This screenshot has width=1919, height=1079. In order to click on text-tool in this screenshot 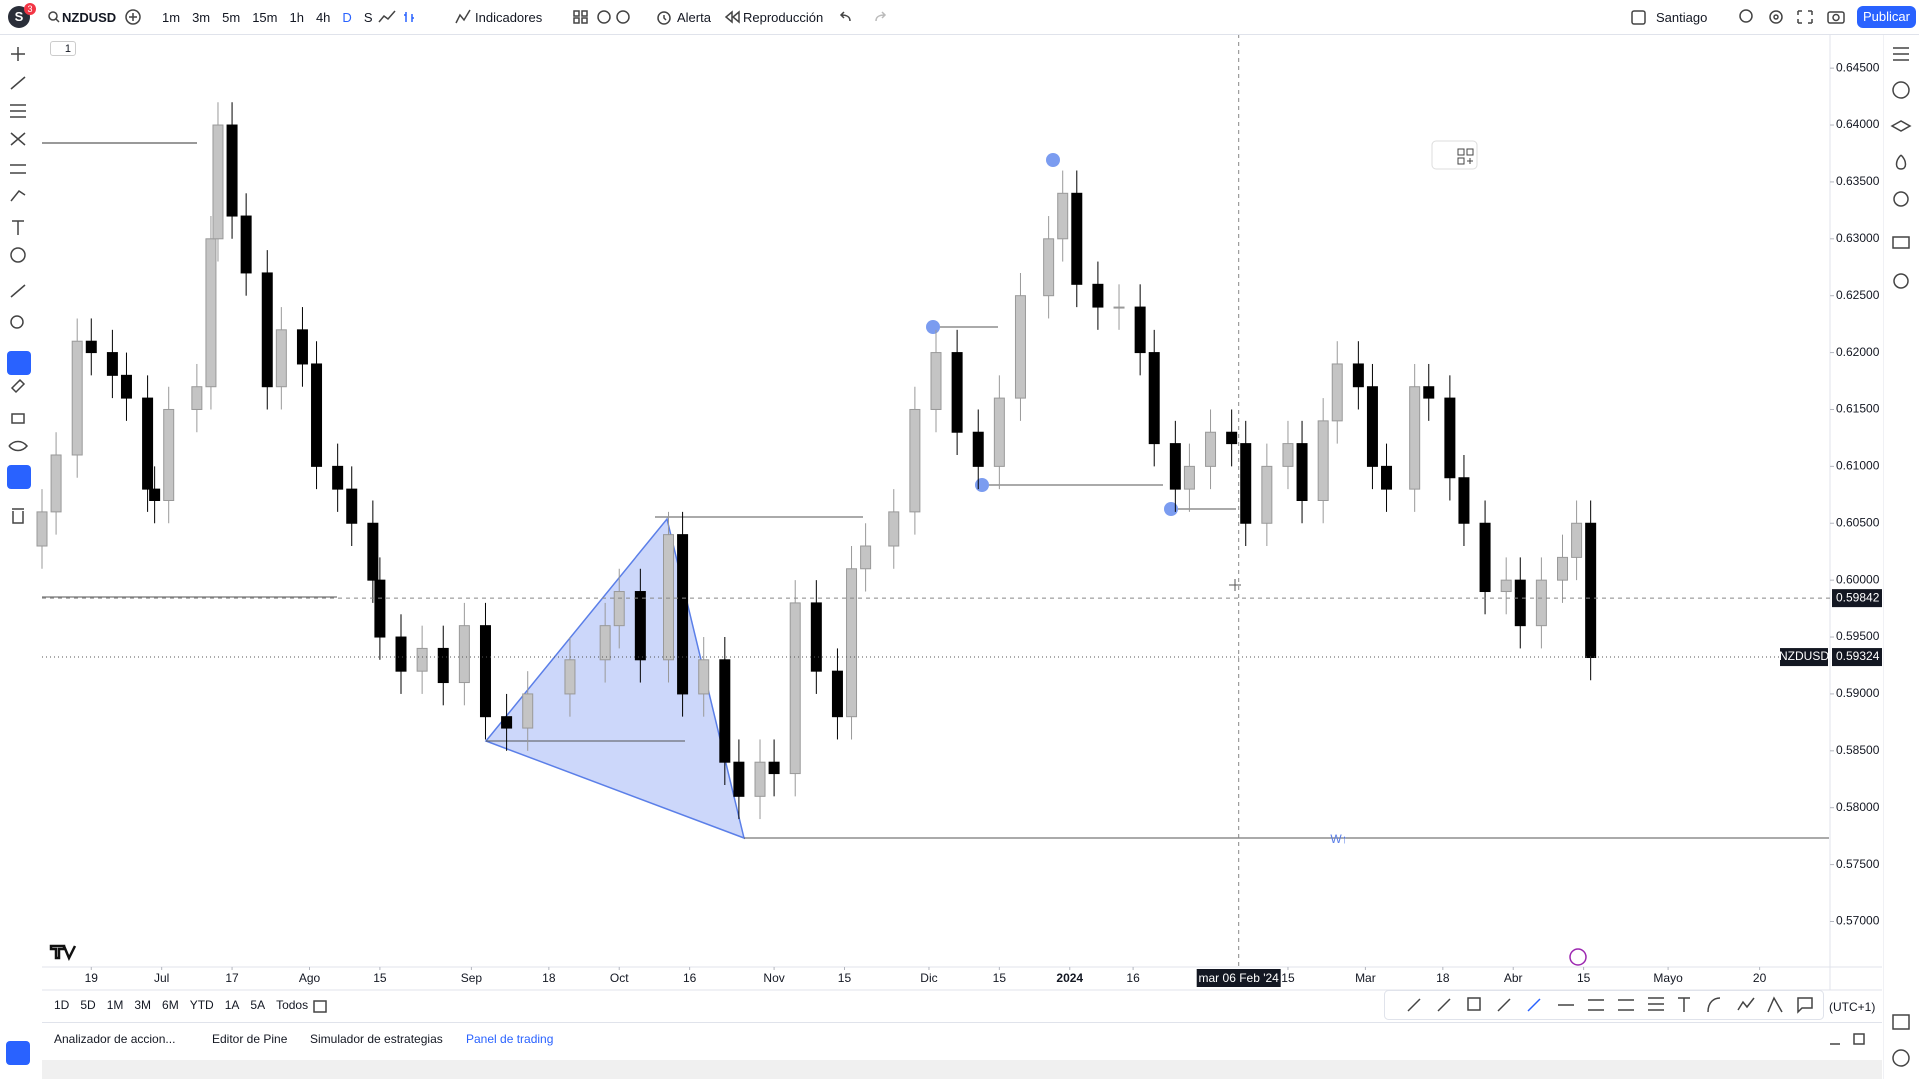, I will do `click(18, 227)`.